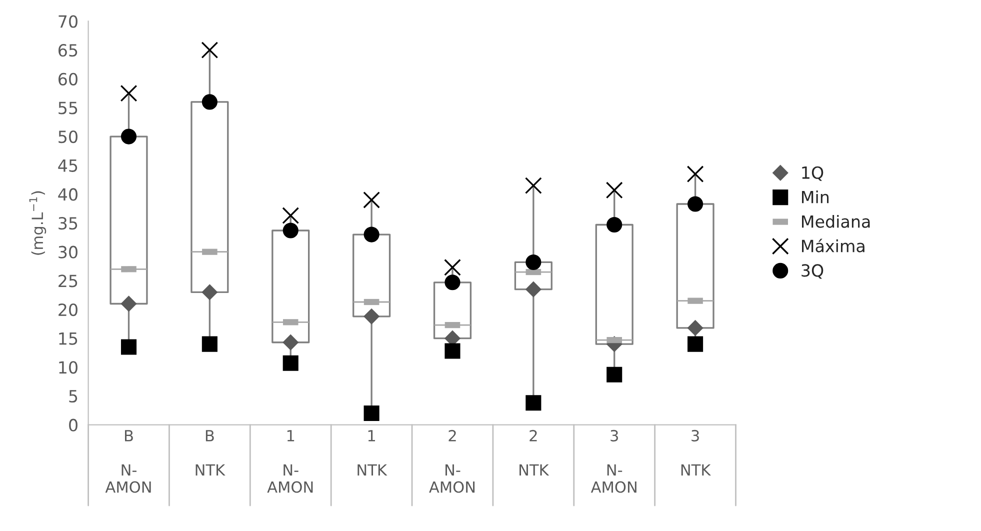 The image size is (981, 531). I want to click on y-tick-label: 30, so click(68, 252).